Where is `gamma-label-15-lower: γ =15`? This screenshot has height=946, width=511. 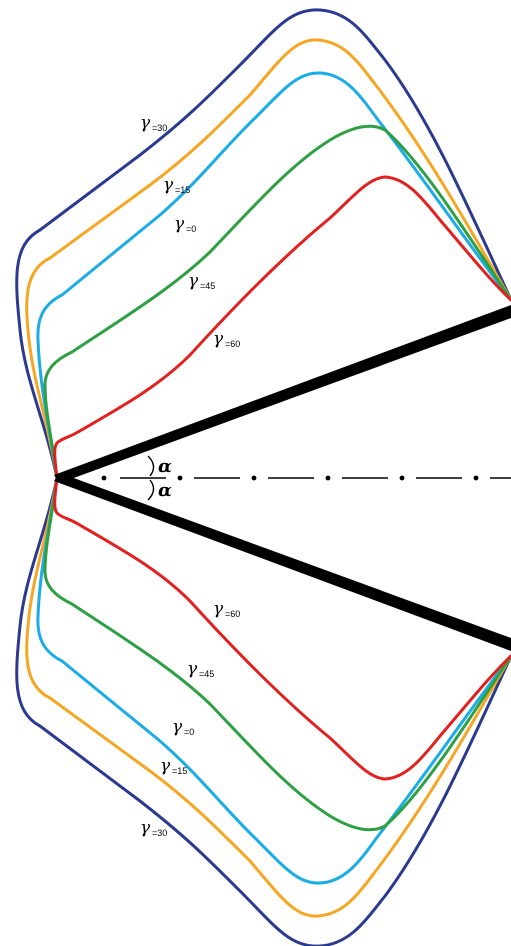 gamma-label-15-lower: γ =15 is located at coordinates (173, 766).